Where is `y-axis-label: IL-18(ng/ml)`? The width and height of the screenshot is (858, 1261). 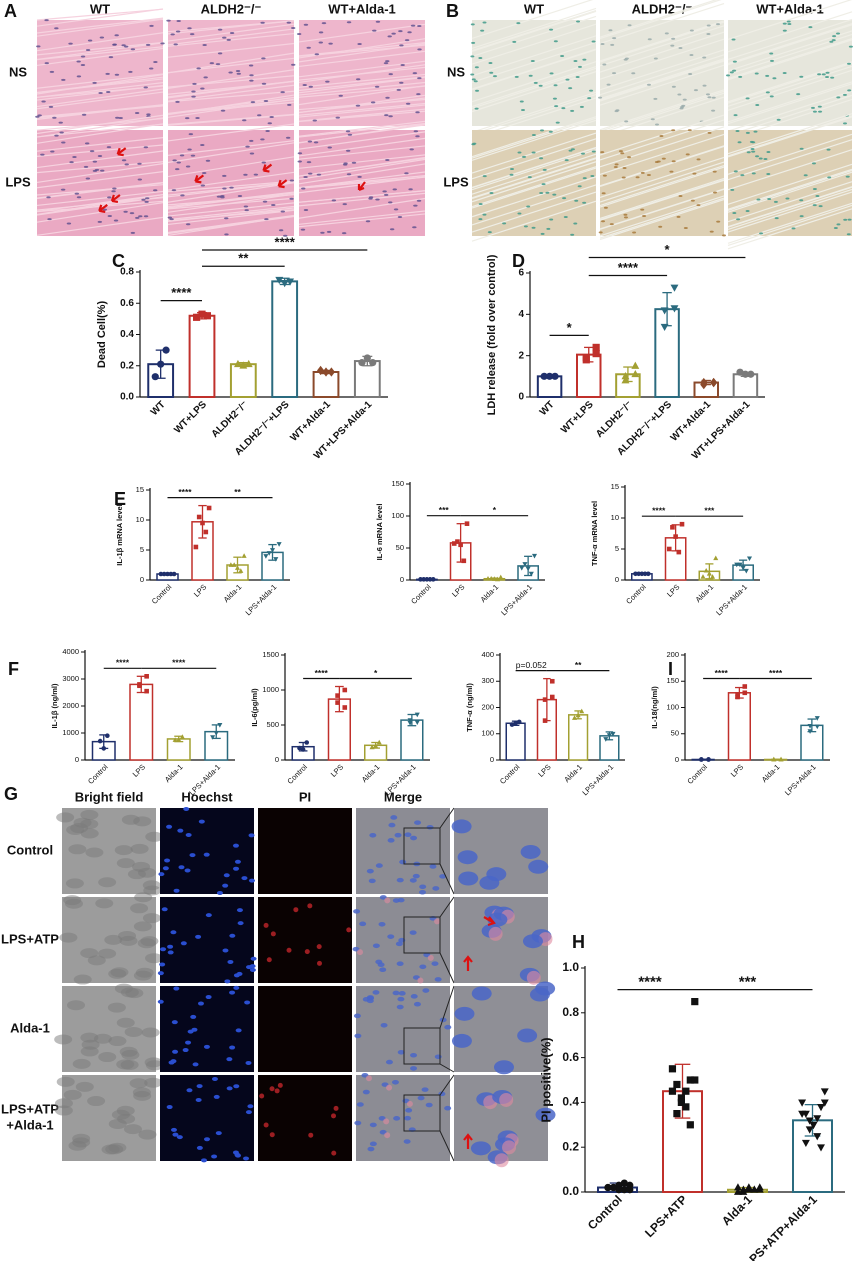 y-axis-label: IL-18(ng/ml) is located at coordinates (654, 707).